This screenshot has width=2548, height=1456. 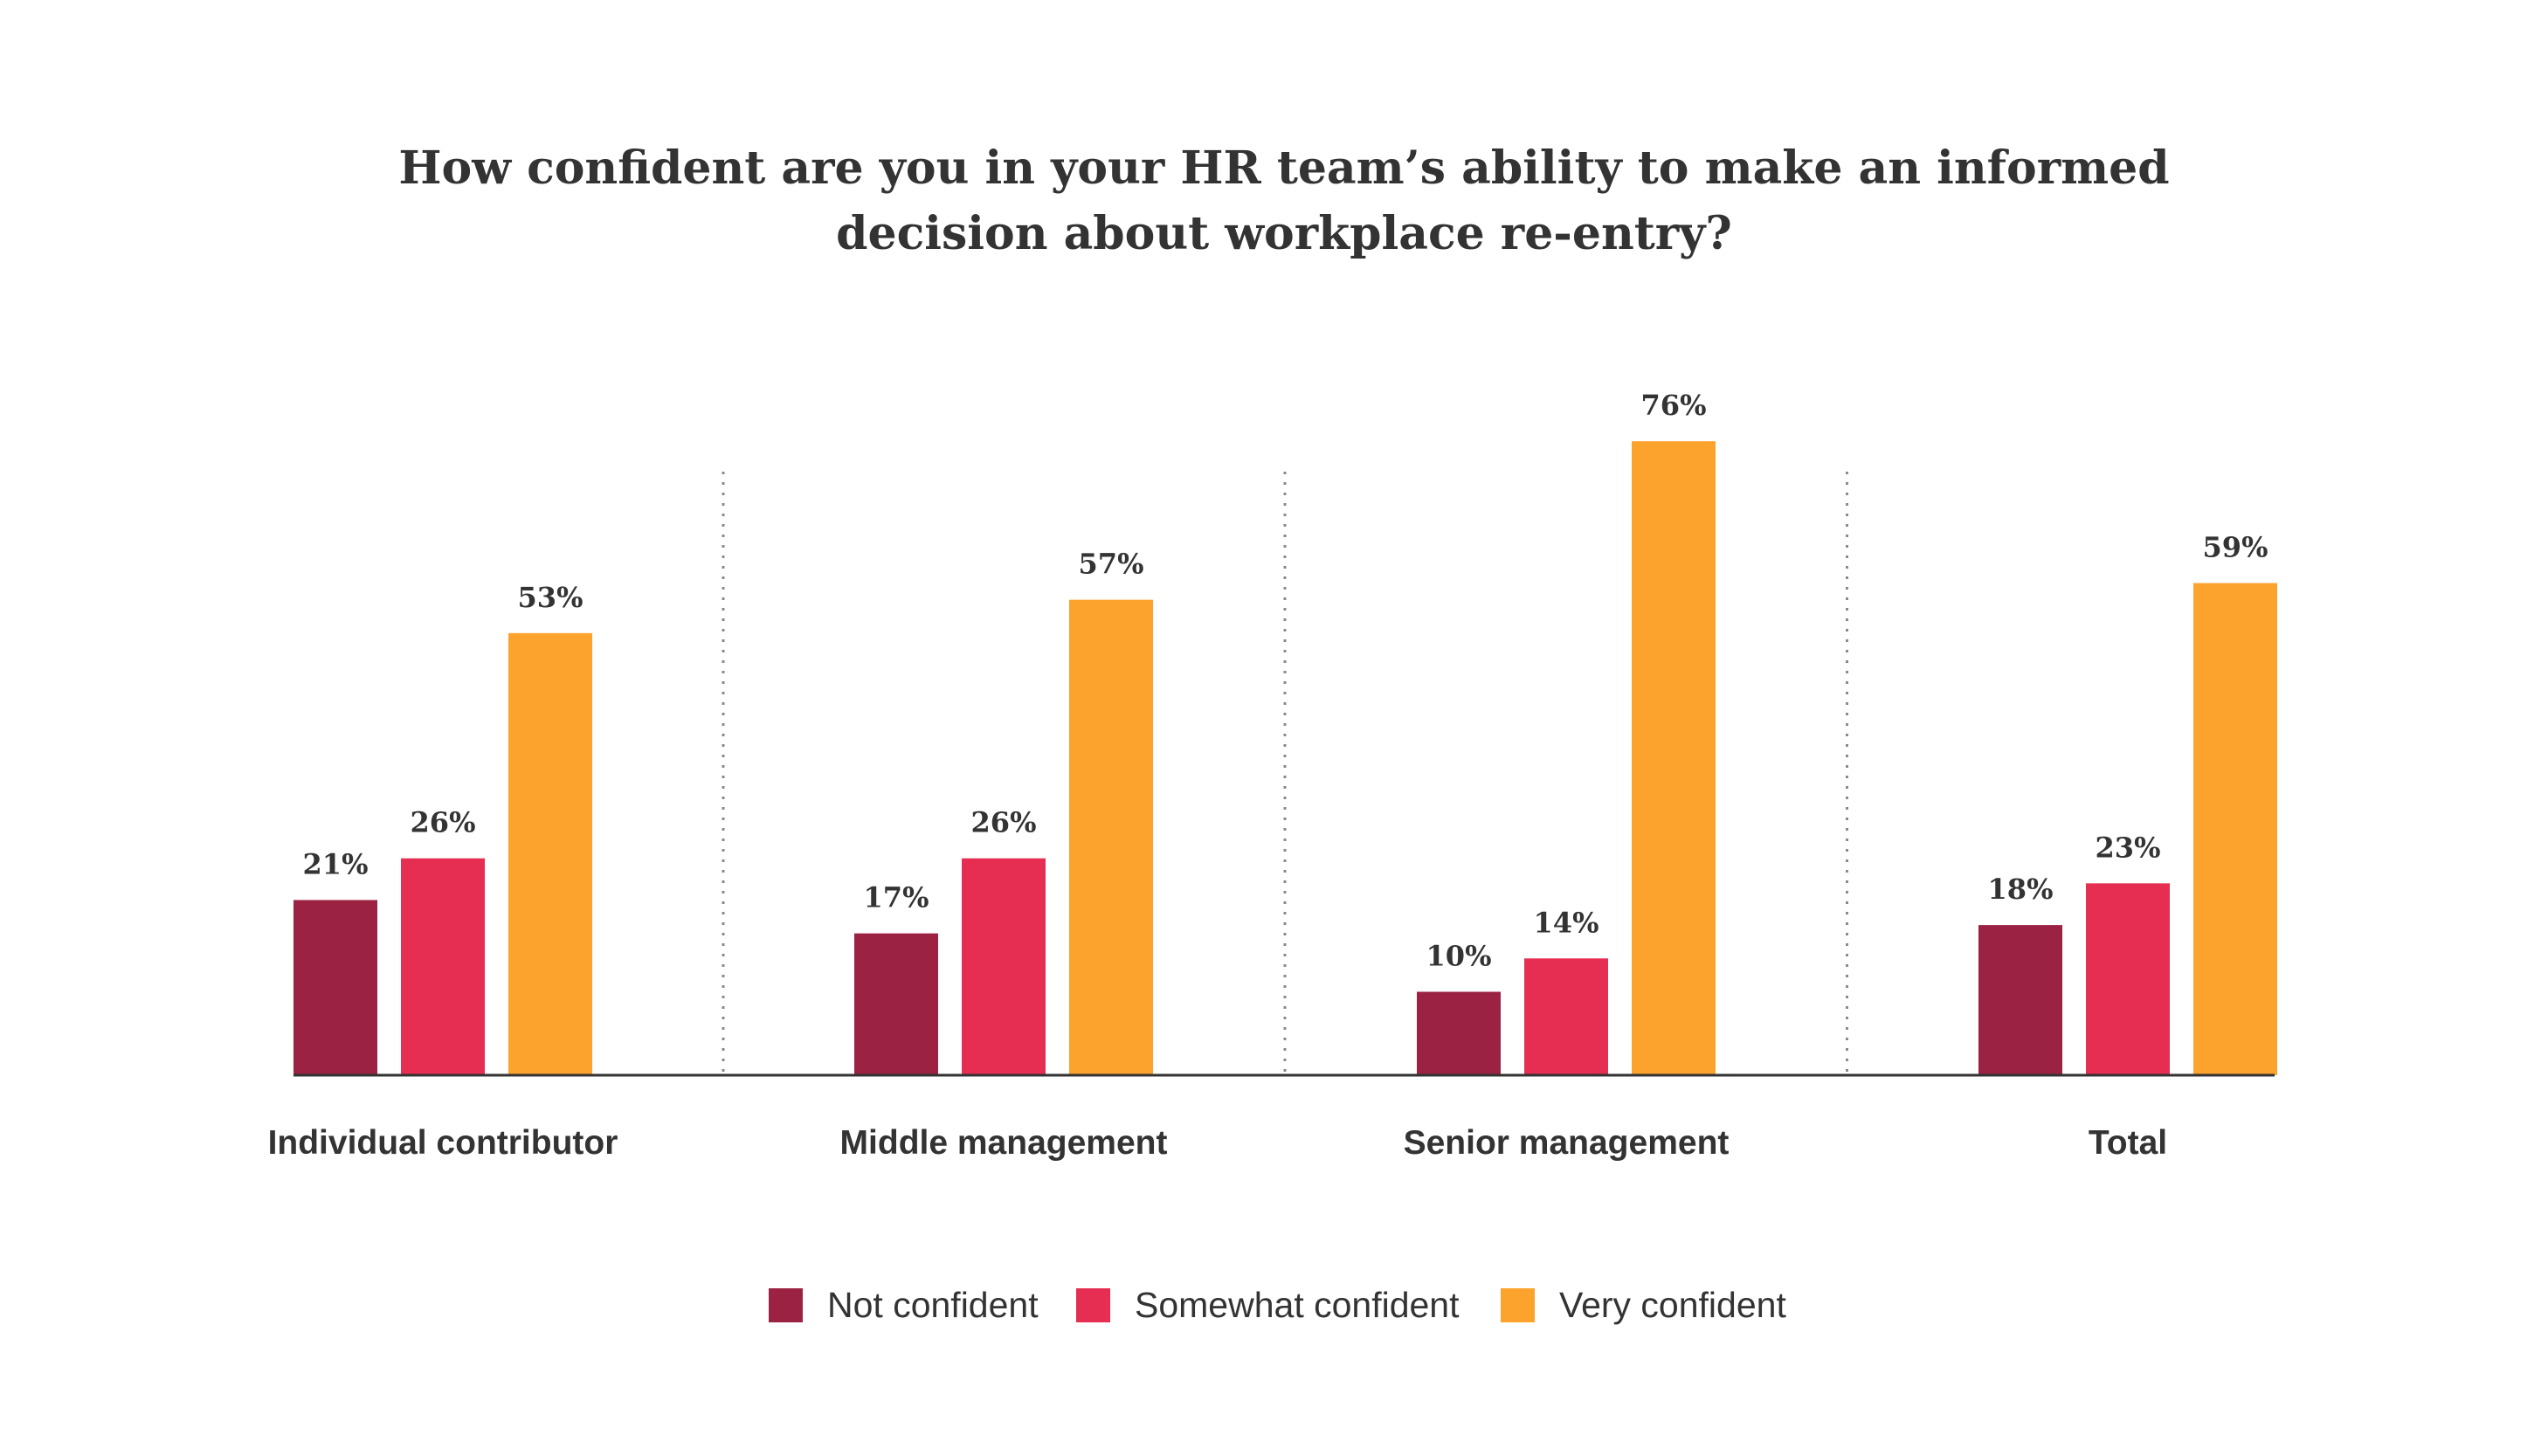 I want to click on category-label-2: Senior management, so click(x=1567, y=1143).